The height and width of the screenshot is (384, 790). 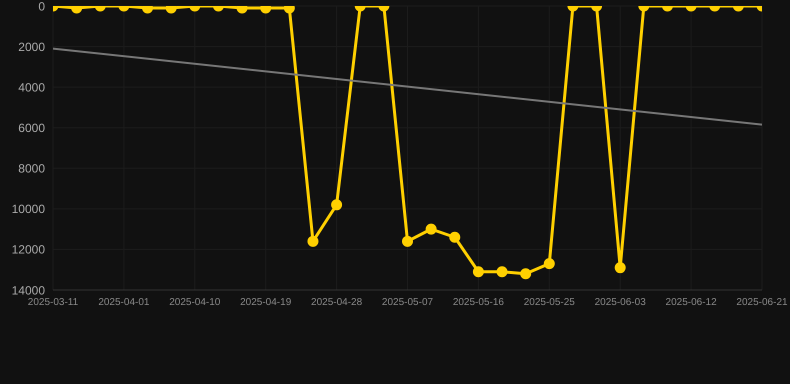 I want to click on y-tick-label: 12000, so click(x=29, y=249).